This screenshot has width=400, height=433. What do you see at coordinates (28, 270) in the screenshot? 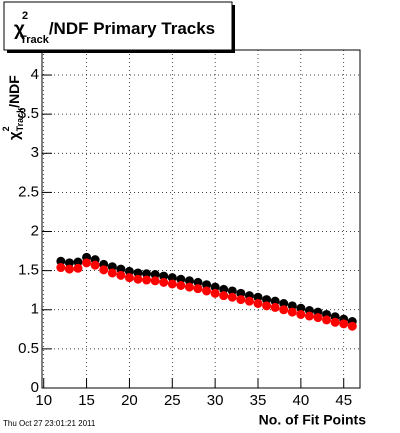
I see `y-tick-label: 1.5` at bounding box center [28, 270].